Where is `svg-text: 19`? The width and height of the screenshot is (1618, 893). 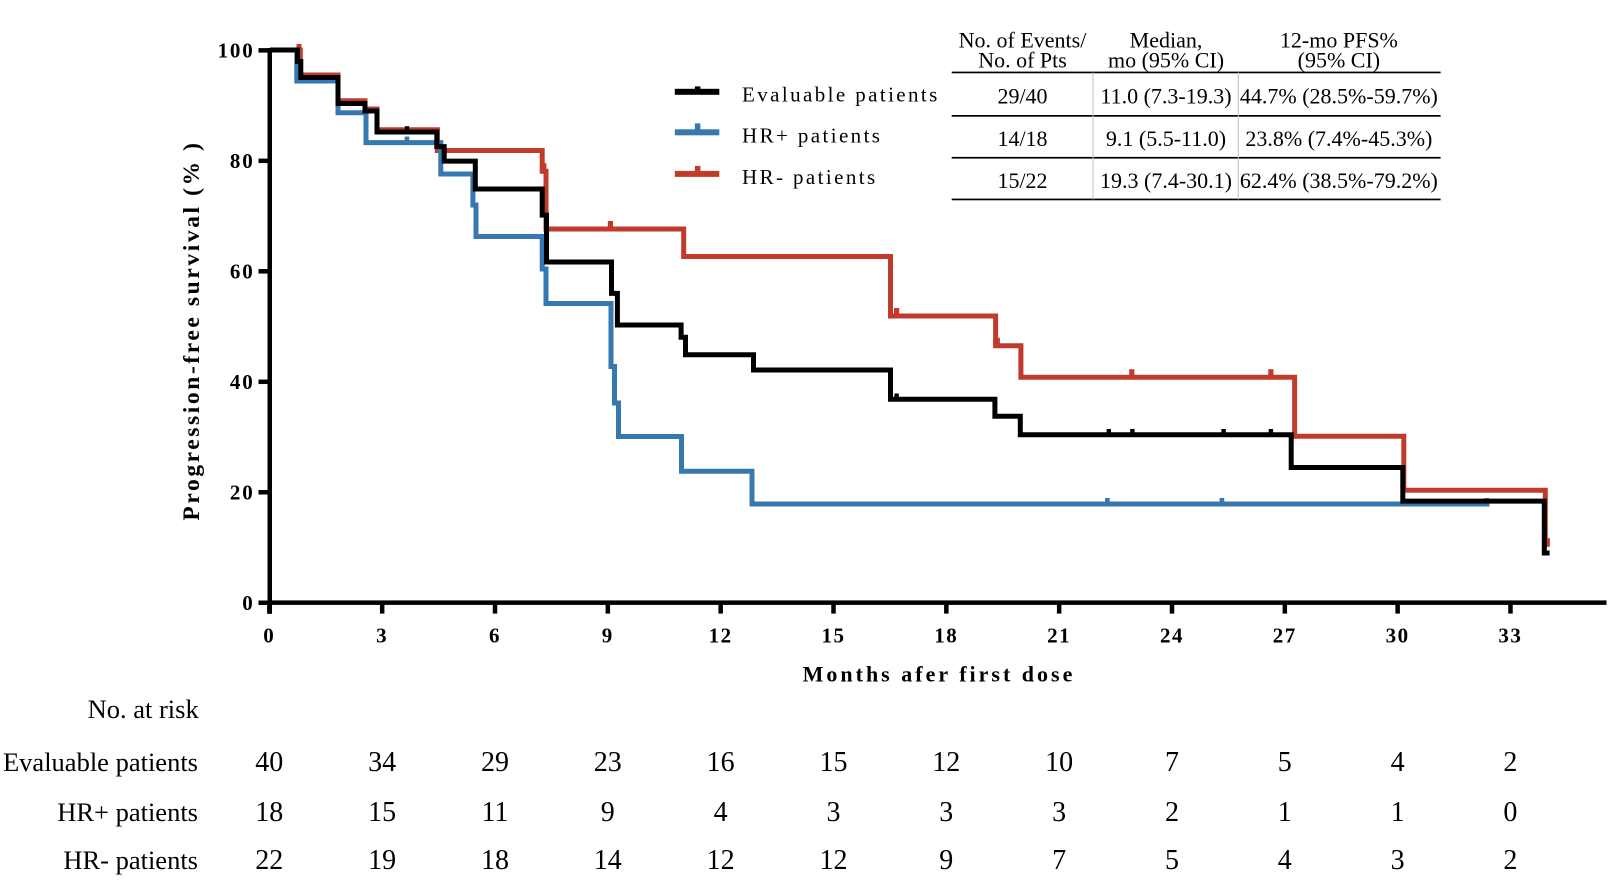
svg-text: 19 is located at coordinates (382, 860).